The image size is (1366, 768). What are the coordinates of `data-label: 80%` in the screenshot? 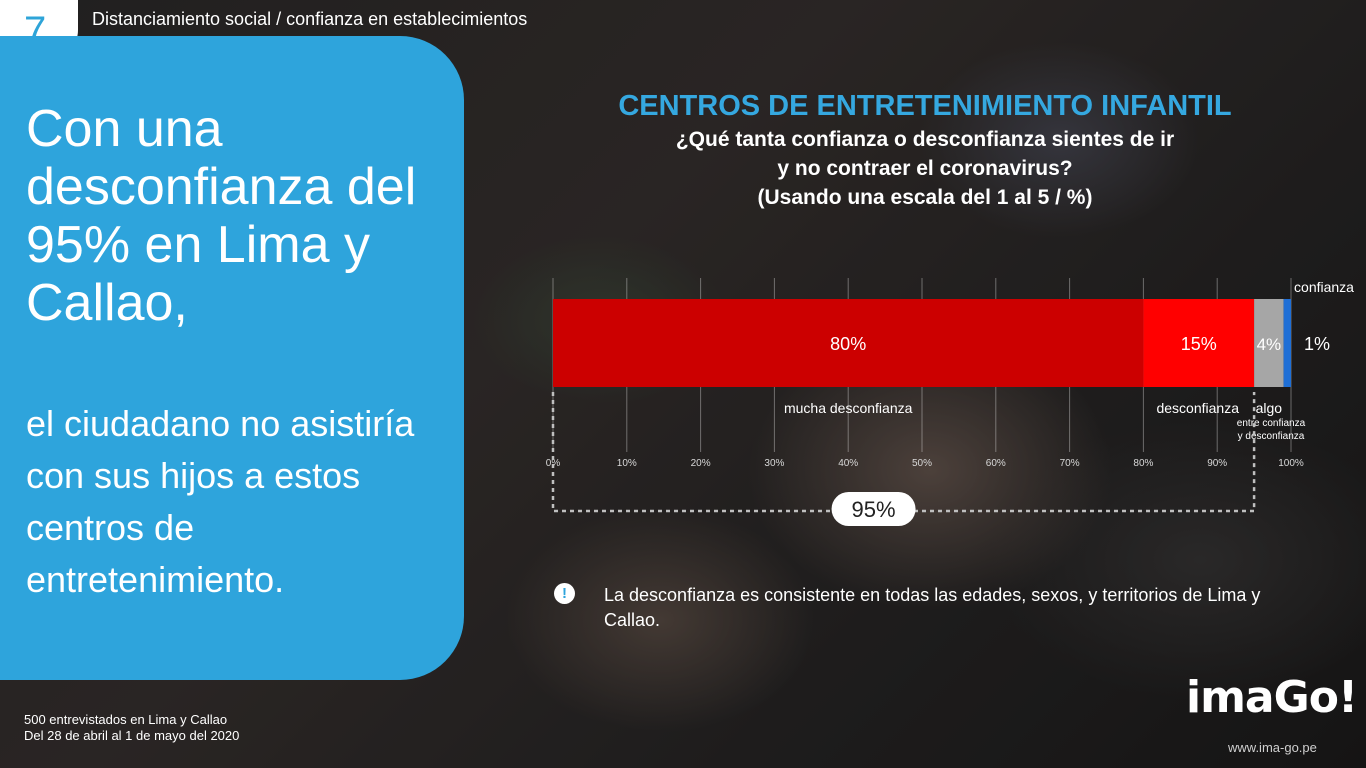 It's located at (848, 344).